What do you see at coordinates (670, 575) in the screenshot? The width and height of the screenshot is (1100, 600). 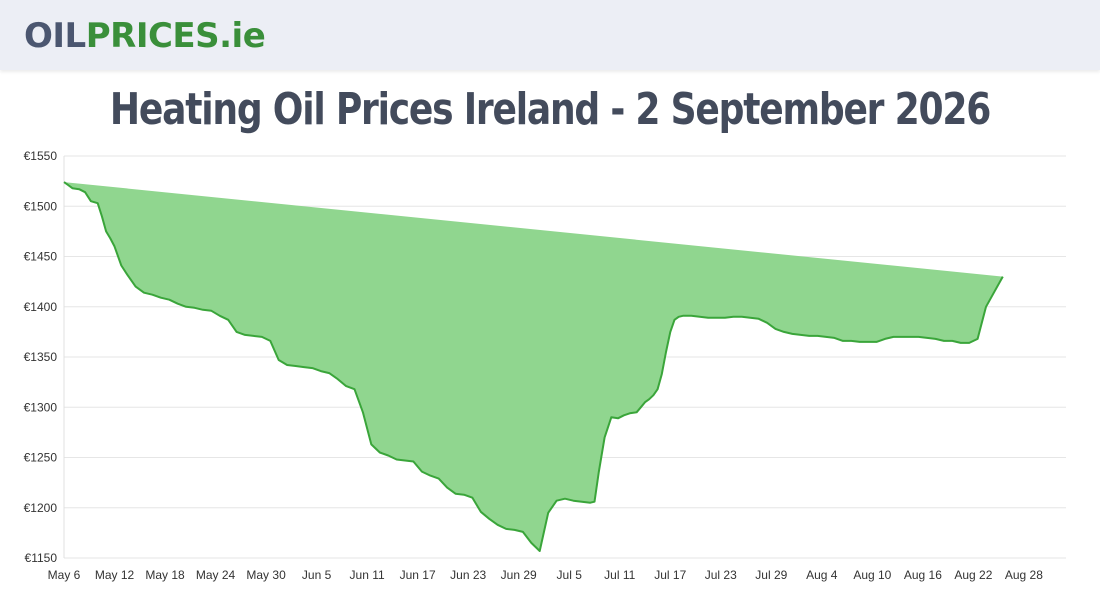 I see `x-tick-label: Jul 17` at bounding box center [670, 575].